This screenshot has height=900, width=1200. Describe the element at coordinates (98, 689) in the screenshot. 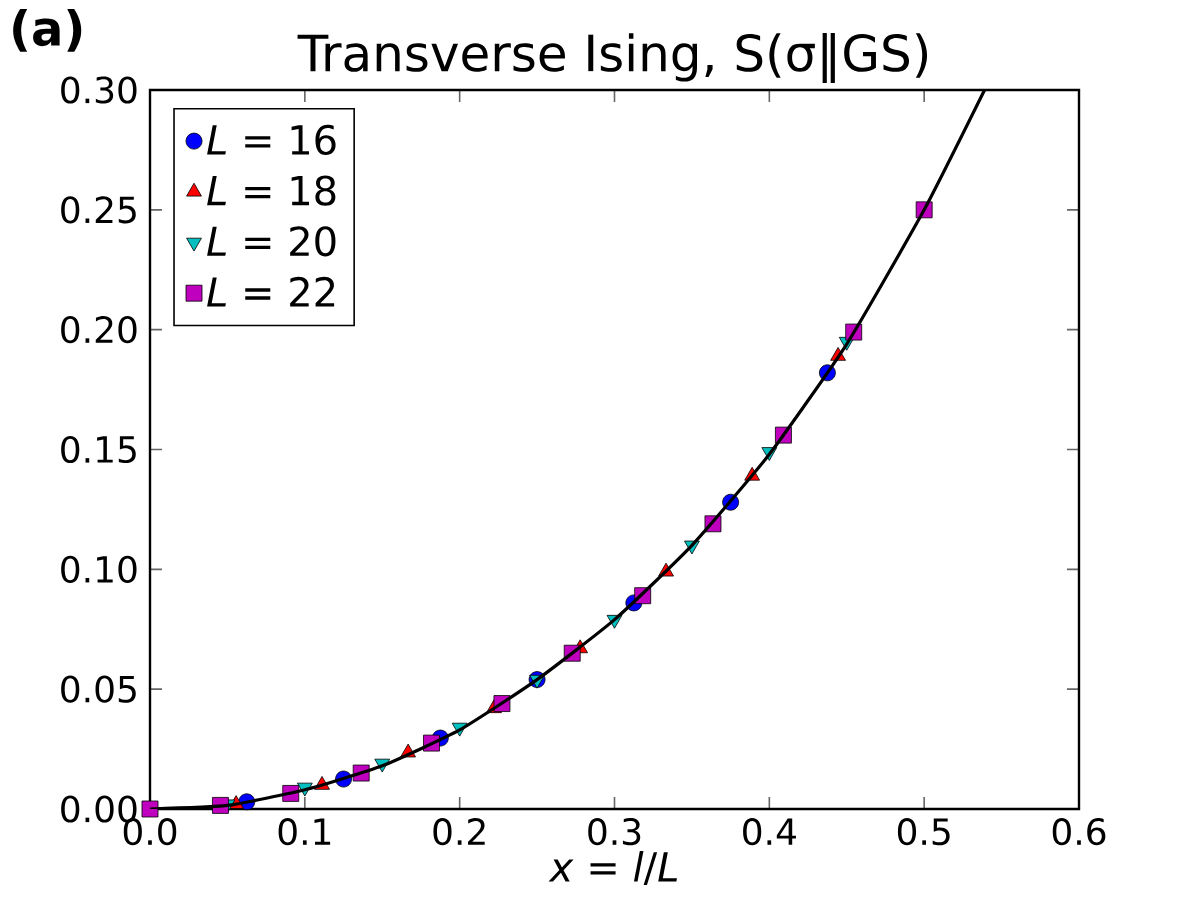

I see `y-tick-label: 0.05` at that location.